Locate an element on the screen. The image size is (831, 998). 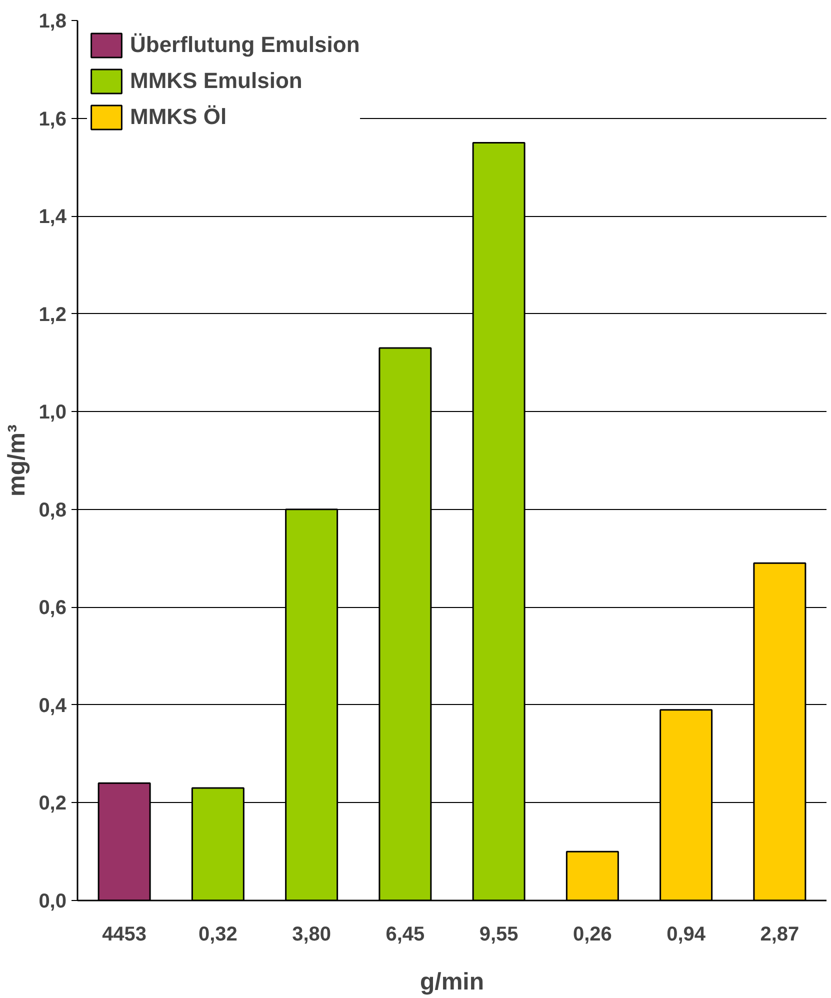
legend-label: MMKS Öl is located at coordinates (178, 117).